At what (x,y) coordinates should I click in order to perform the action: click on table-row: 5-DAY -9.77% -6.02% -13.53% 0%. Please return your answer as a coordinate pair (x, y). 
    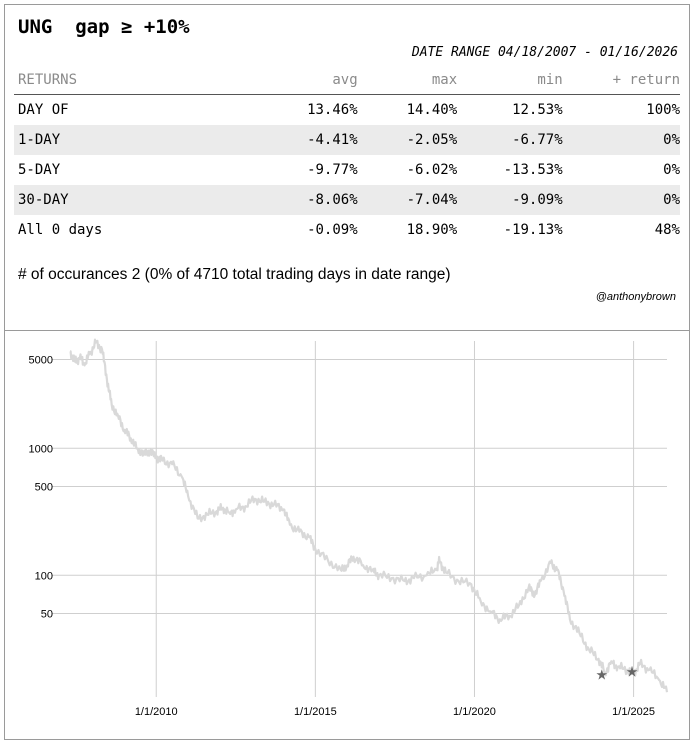
    Looking at the image, I should click on (347, 170).